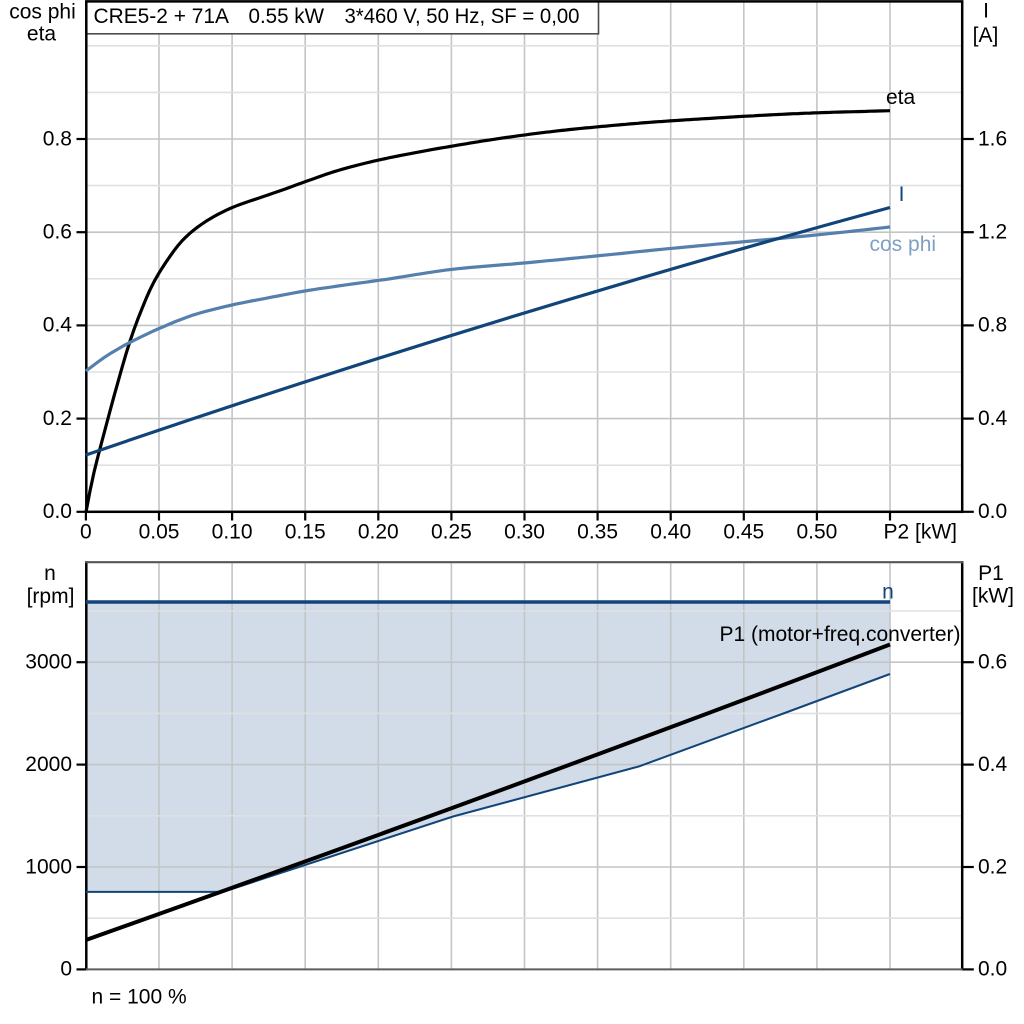 Image resolution: width=1024 pixels, height=1024 pixels. I want to click on svg-text: P1, so click(991, 573).